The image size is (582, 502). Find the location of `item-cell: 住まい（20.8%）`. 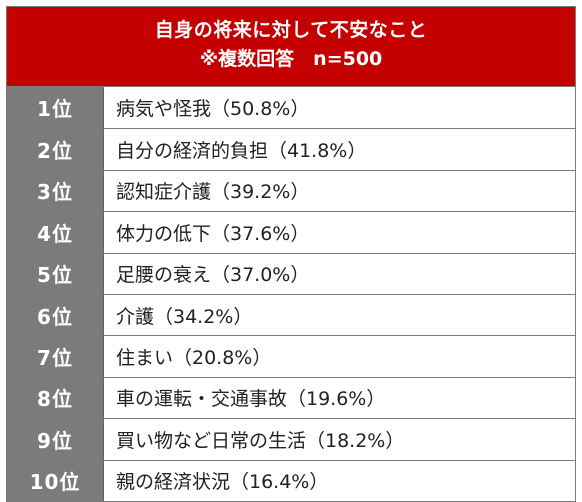

item-cell: 住まい（20.8%） is located at coordinates (339, 356).